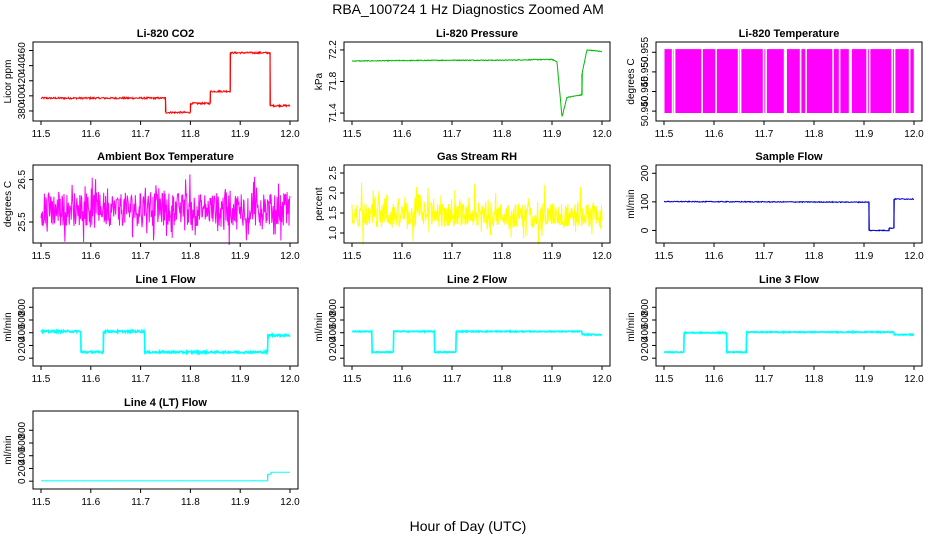 The height and width of the screenshot is (540, 936). I want to click on panel-0-frame, so click(165, 81).